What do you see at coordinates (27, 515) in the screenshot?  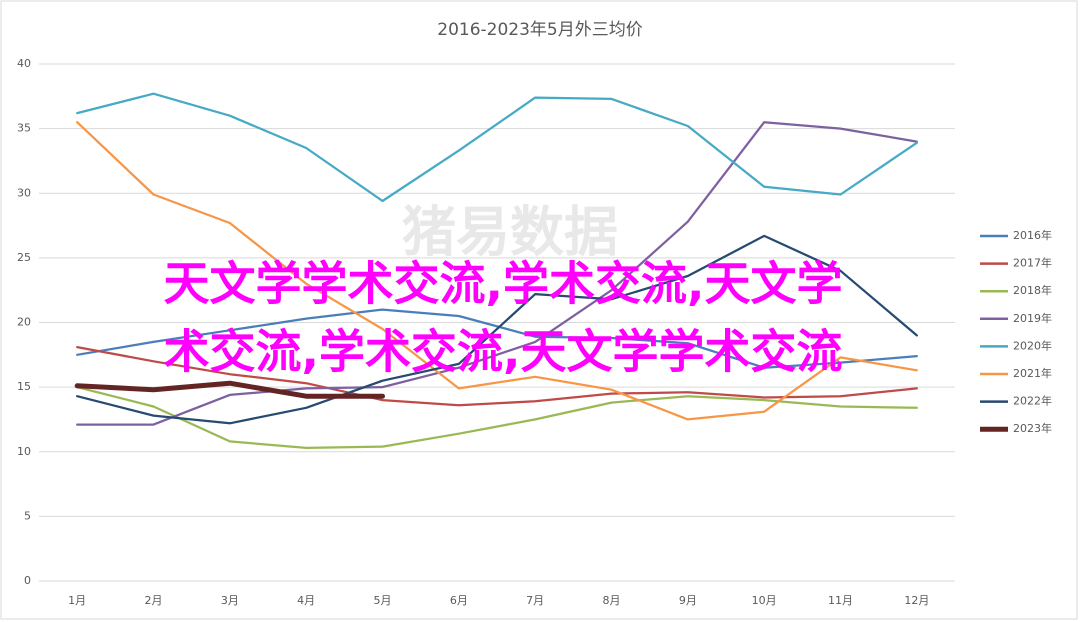 I see `y-tick-label: 5` at bounding box center [27, 515].